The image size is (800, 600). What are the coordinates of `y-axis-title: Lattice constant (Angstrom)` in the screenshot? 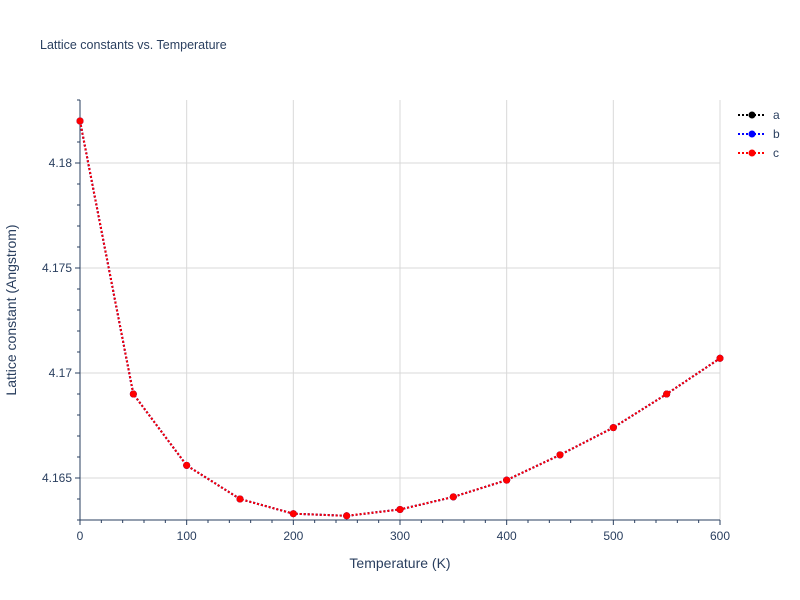 It's located at (11, 309).